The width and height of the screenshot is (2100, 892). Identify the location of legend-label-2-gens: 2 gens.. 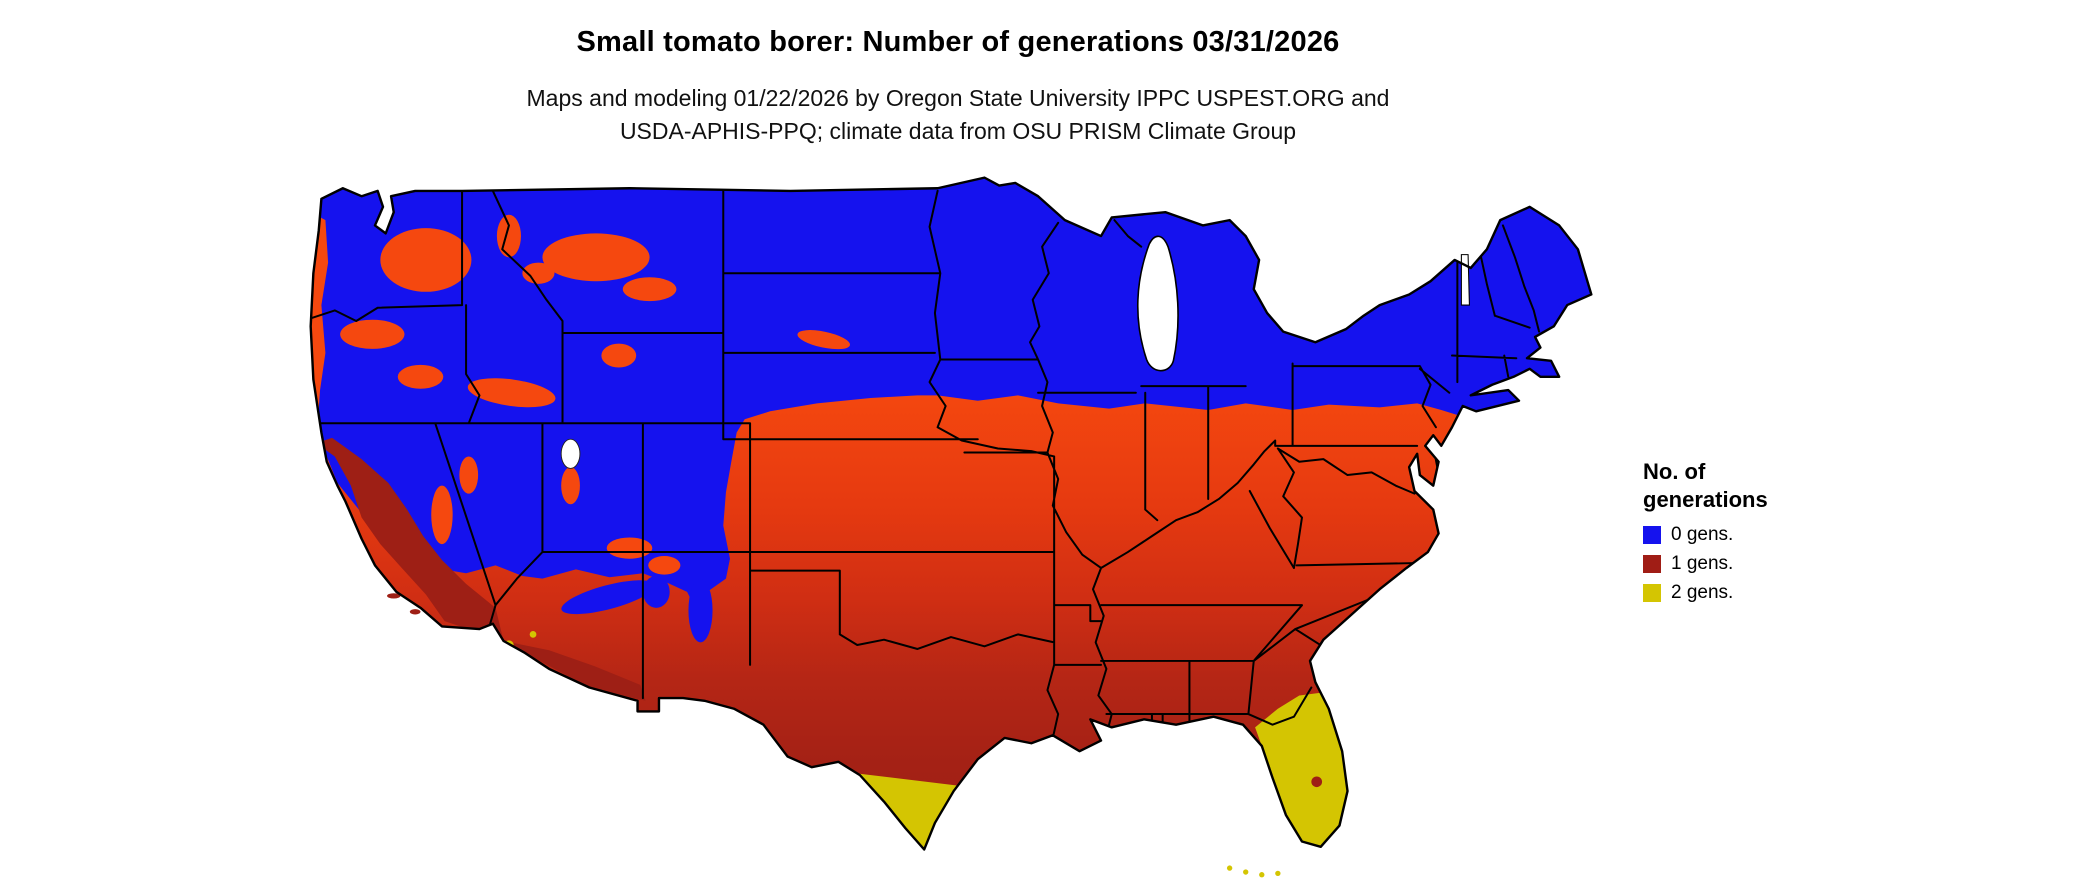
(1702, 592).